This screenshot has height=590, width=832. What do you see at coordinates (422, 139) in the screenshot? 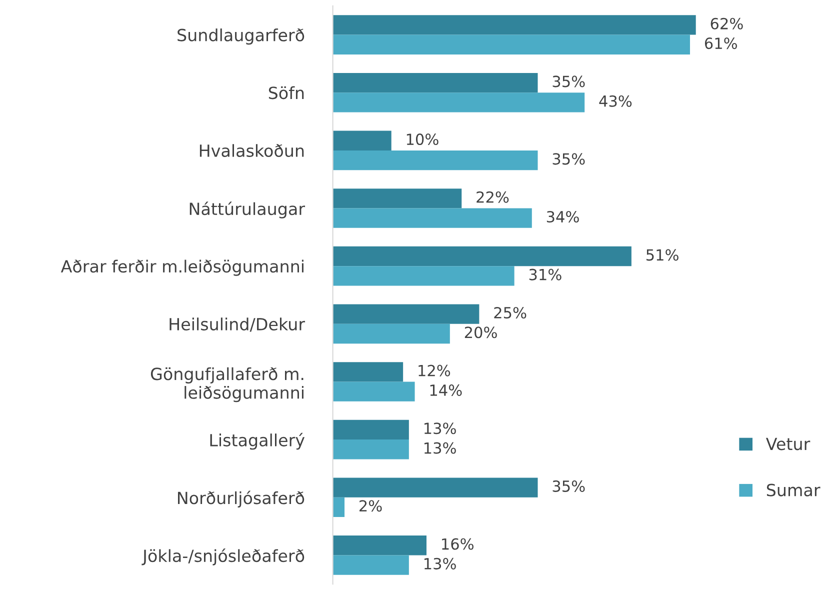
I see `data-label: 10%` at bounding box center [422, 139].